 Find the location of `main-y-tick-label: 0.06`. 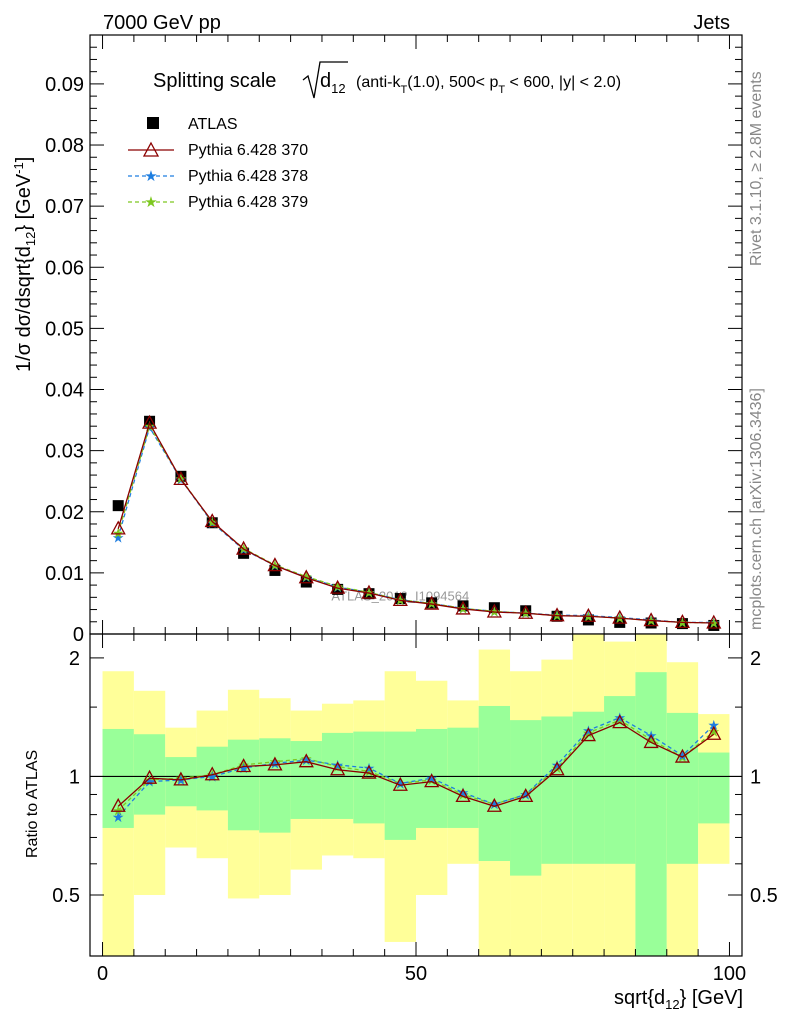

main-y-tick-label: 0.06 is located at coordinates (64, 268).